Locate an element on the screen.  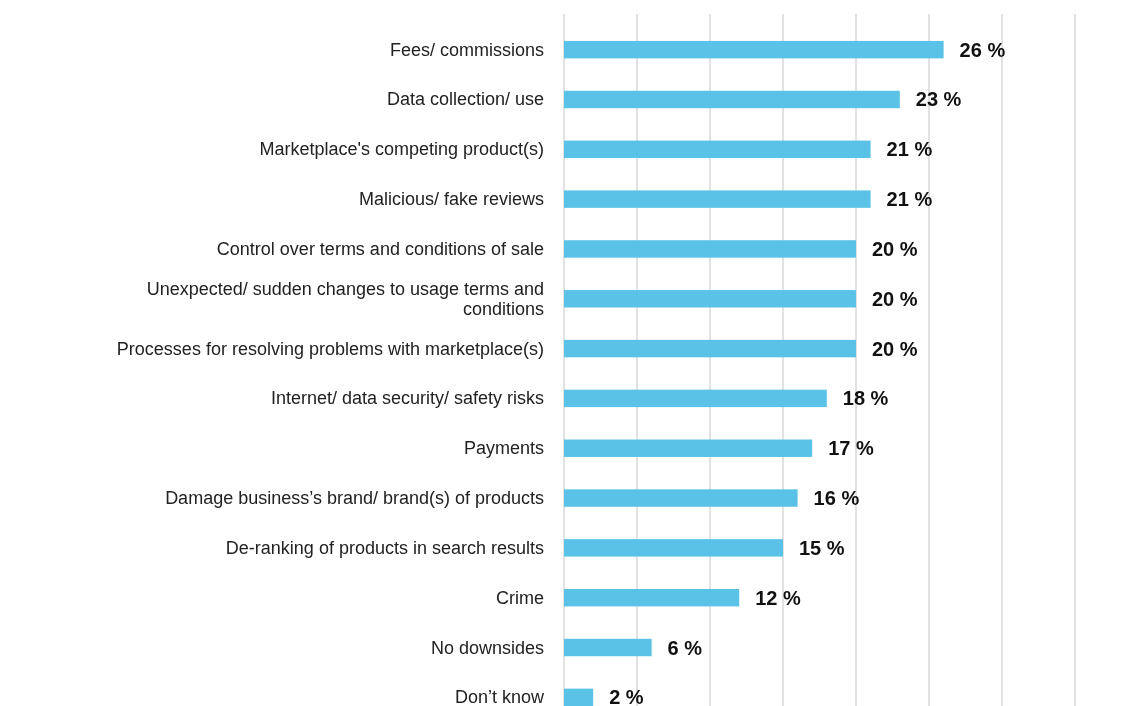
y-tick-label: Don’t know is located at coordinates (499, 696).